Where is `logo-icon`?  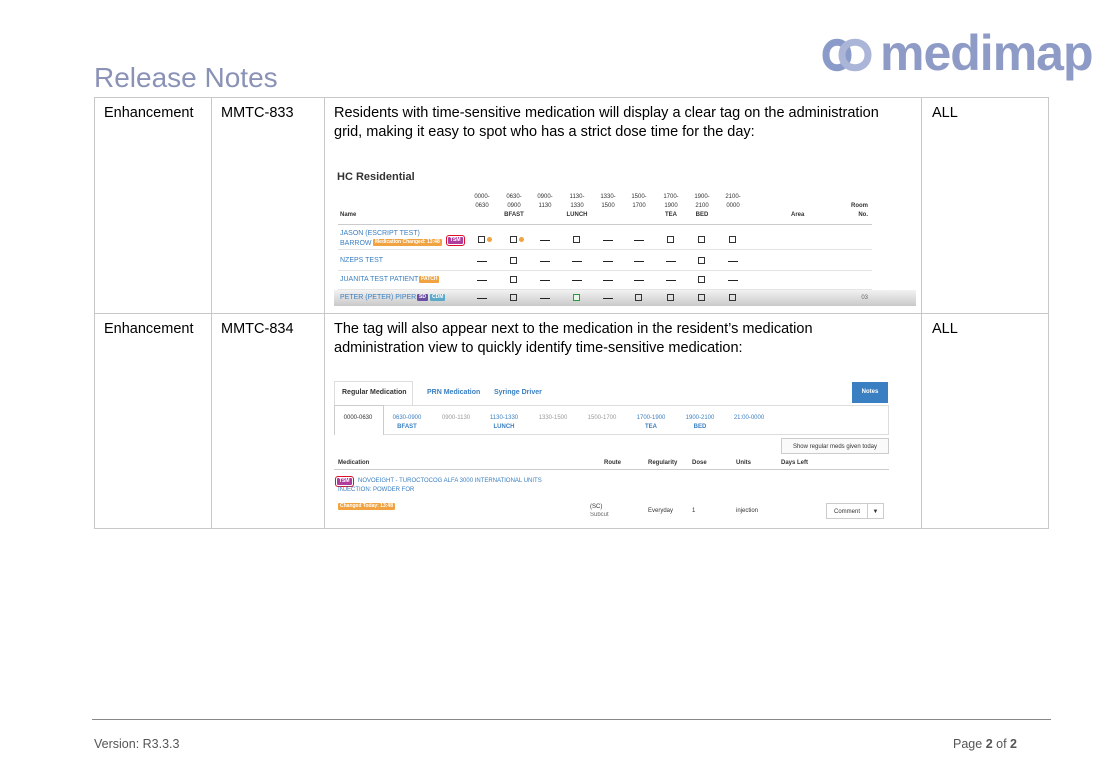 logo-icon is located at coordinates (847, 55).